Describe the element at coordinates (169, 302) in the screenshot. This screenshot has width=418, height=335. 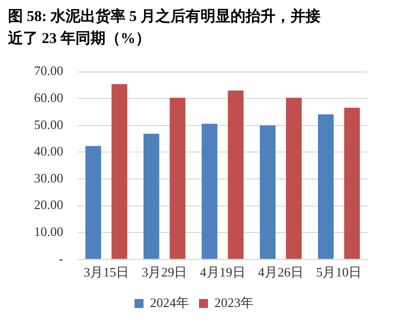
I see `legend-label: 2024年` at that location.